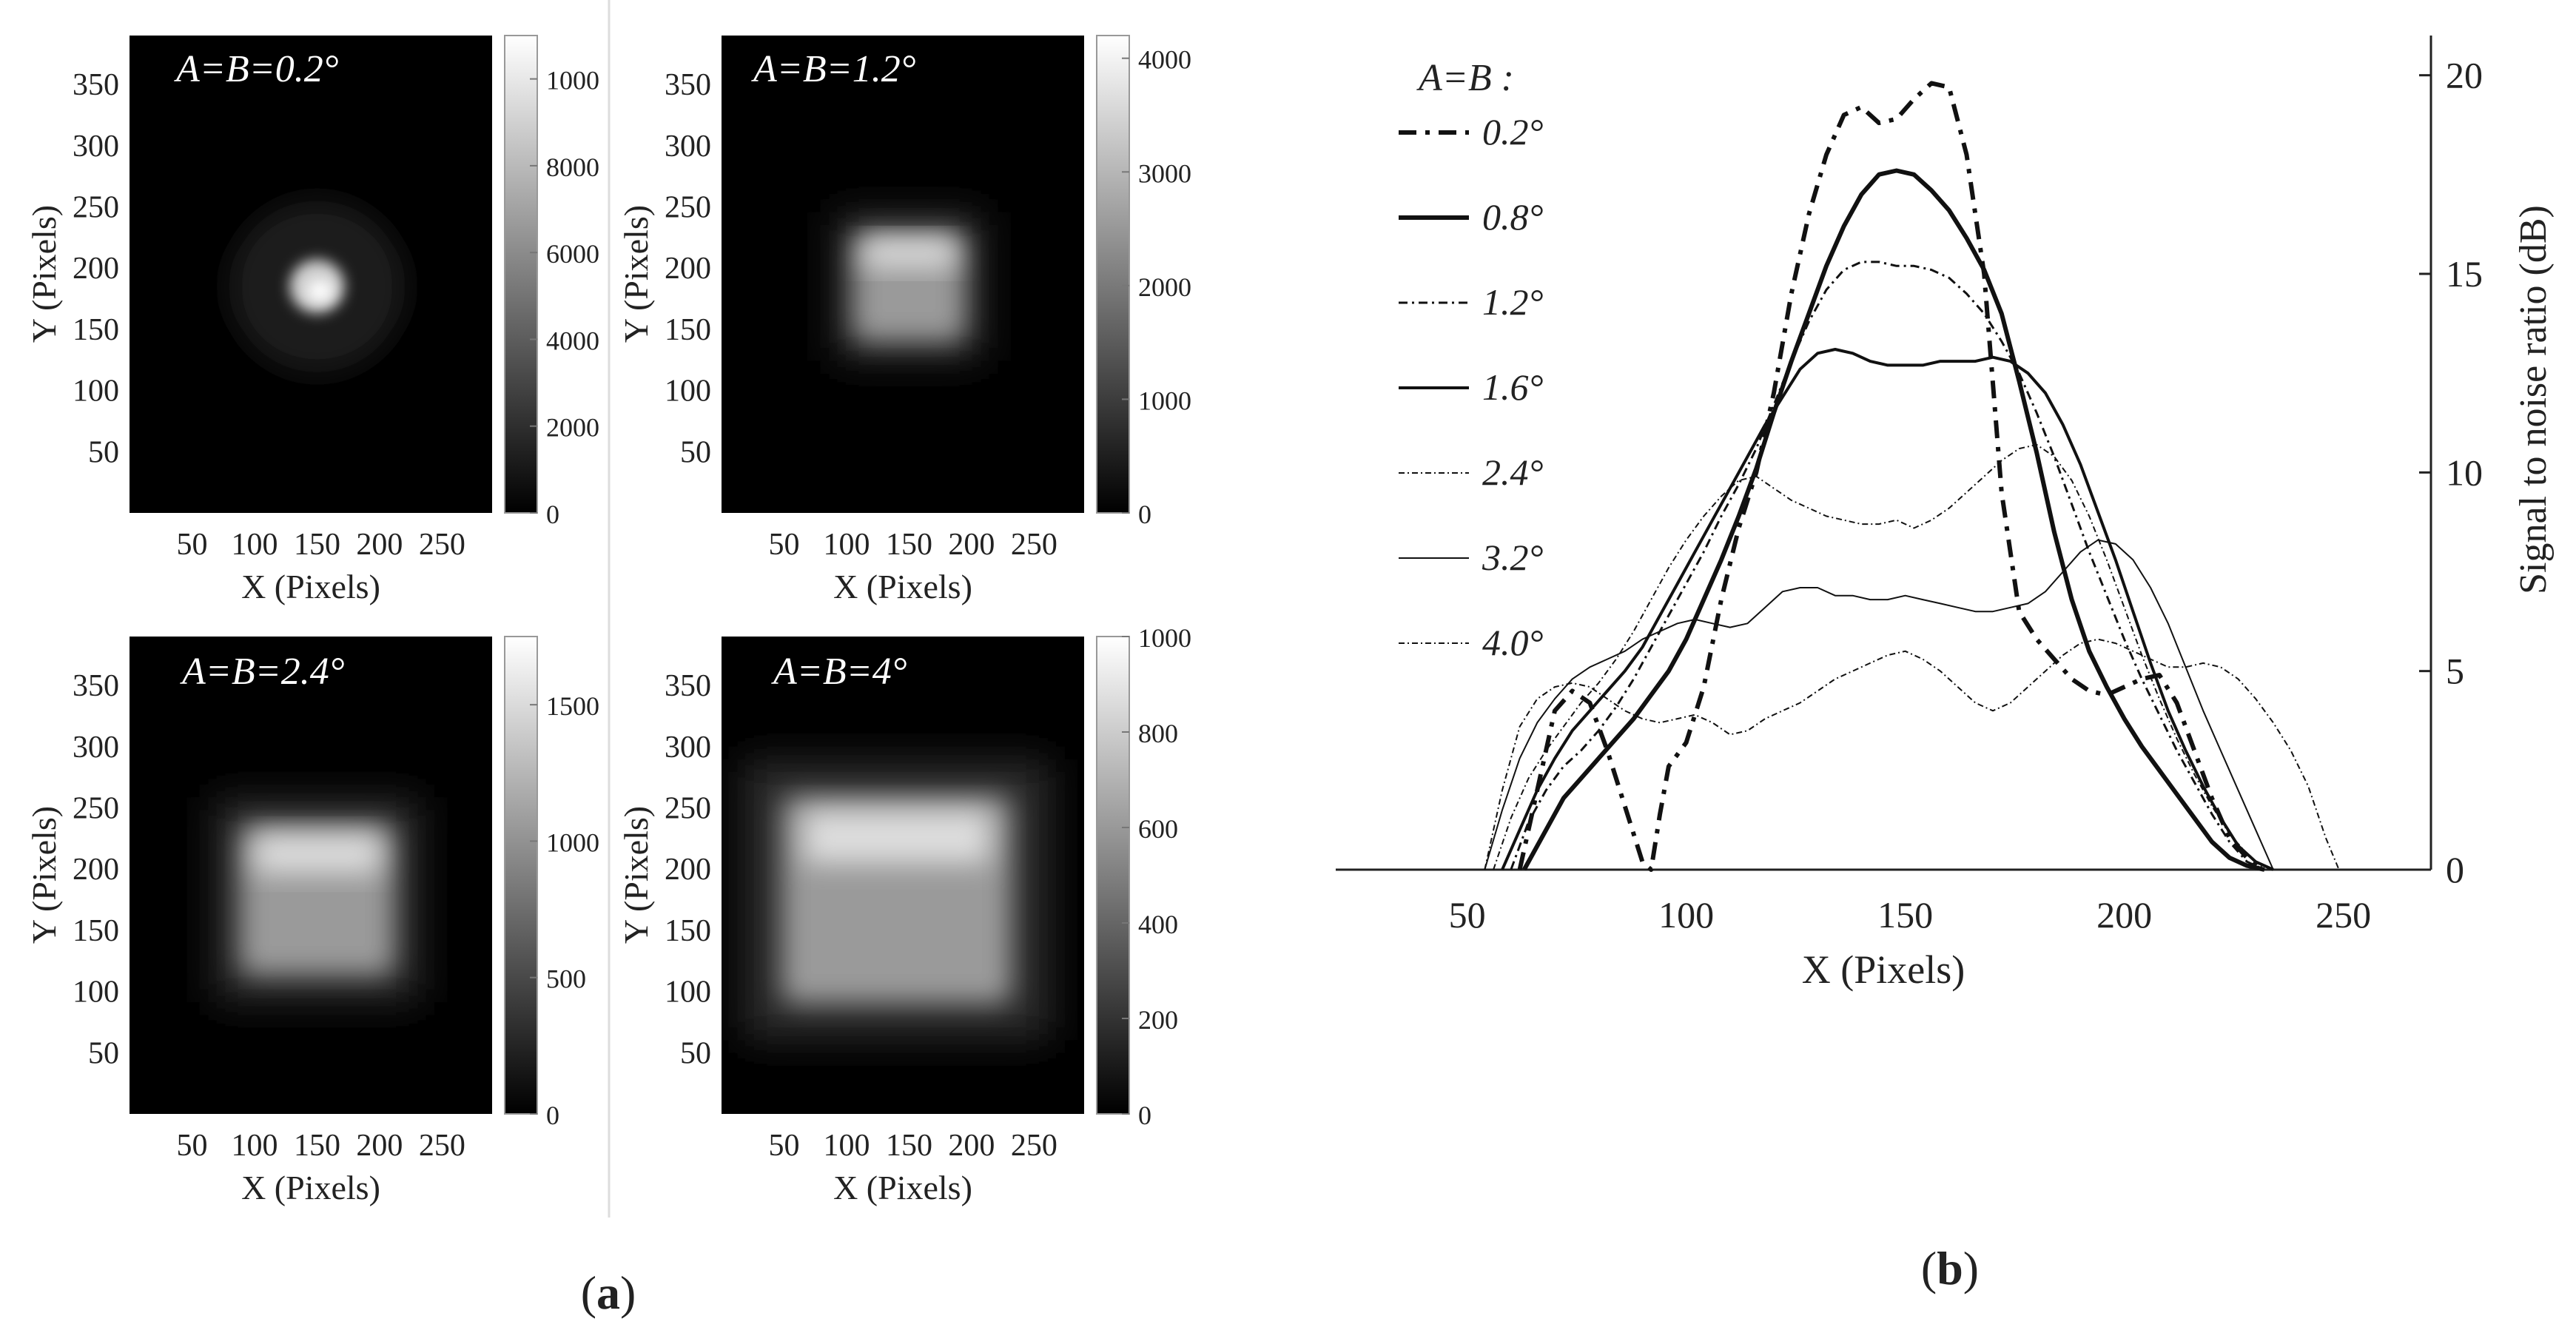 Image resolution: width=2576 pixels, height=1333 pixels. Describe the element at coordinates (688, 869) in the screenshot. I see `heatmap-3-yticks: 50 100 150 200 250 300 350` at that location.